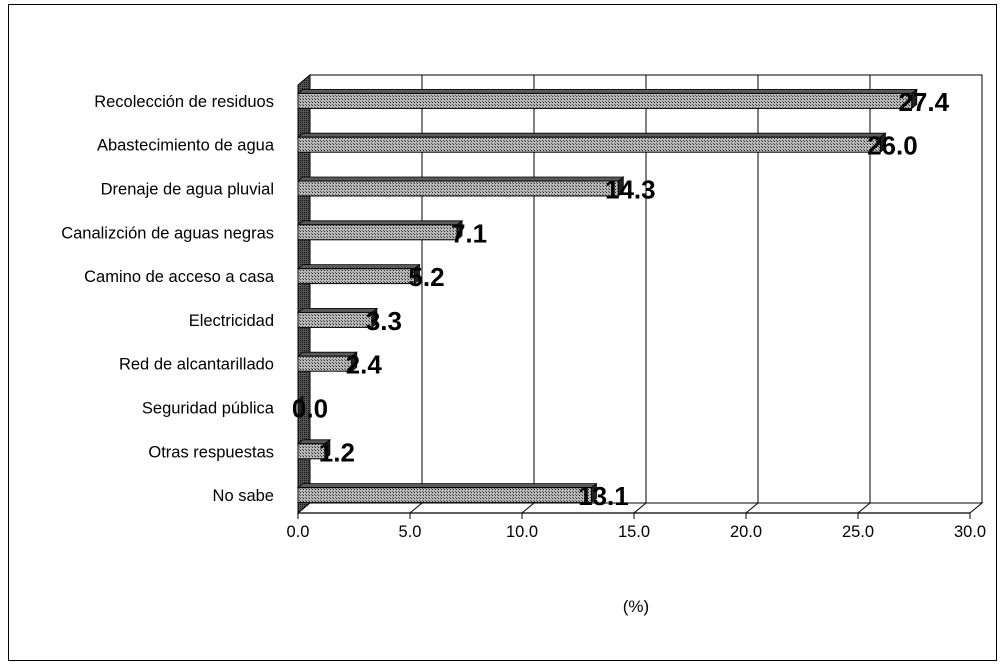 This screenshot has height=671, width=1005. What do you see at coordinates (923, 102) in the screenshot?
I see `data-label: 27.4` at bounding box center [923, 102].